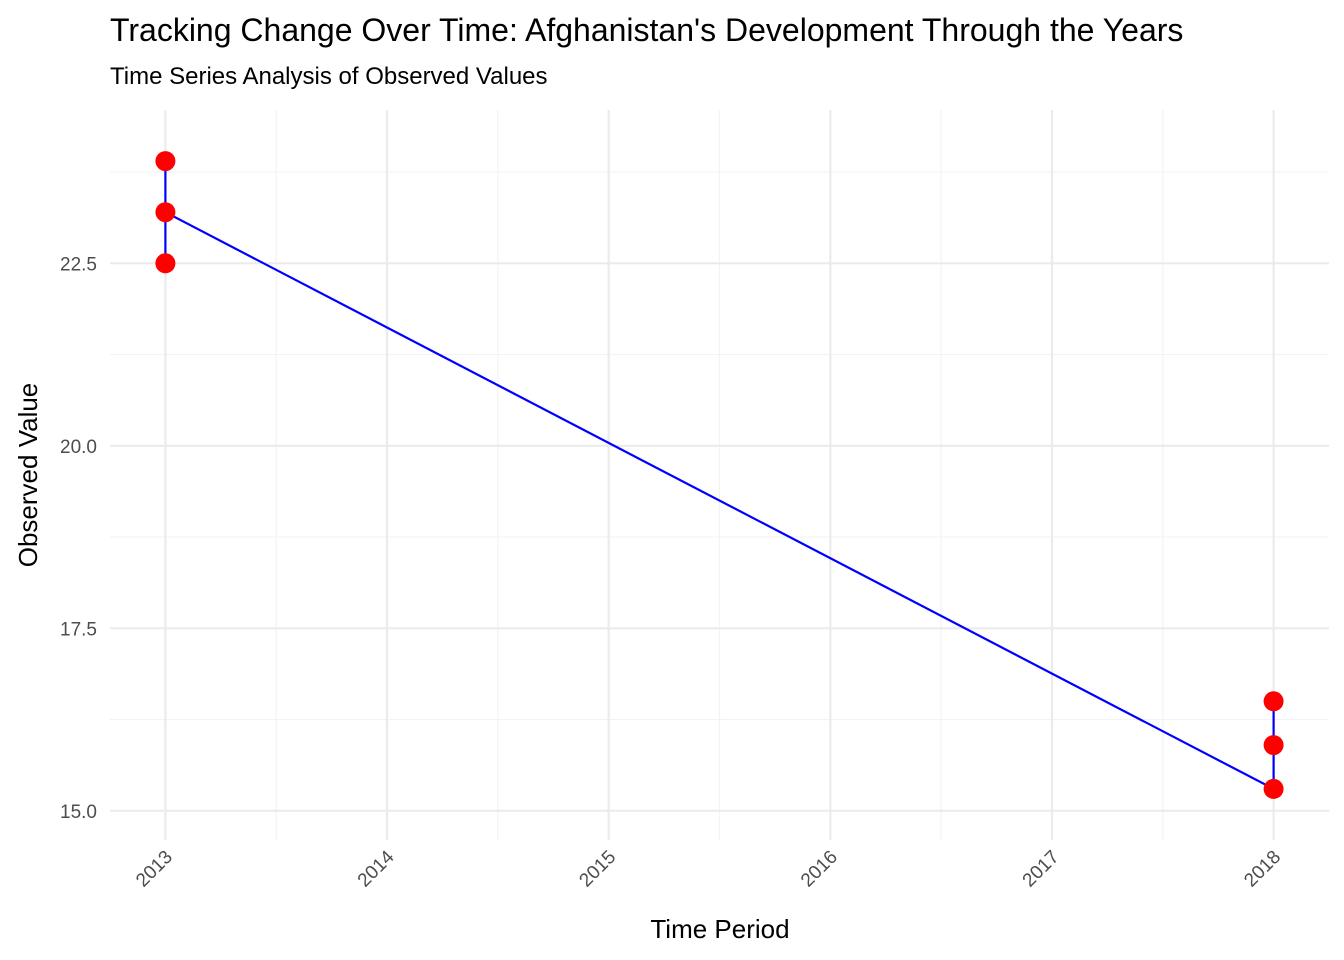 This screenshot has height=960, width=1344. I want to click on x-tick-label: 2013, so click(154, 869).